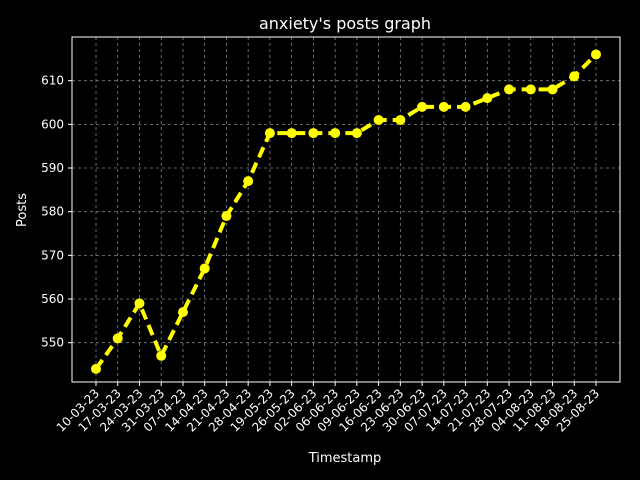  I want to click on y-axis-ticks: 550 560 570 580 590 600 610, so click(56, 212).